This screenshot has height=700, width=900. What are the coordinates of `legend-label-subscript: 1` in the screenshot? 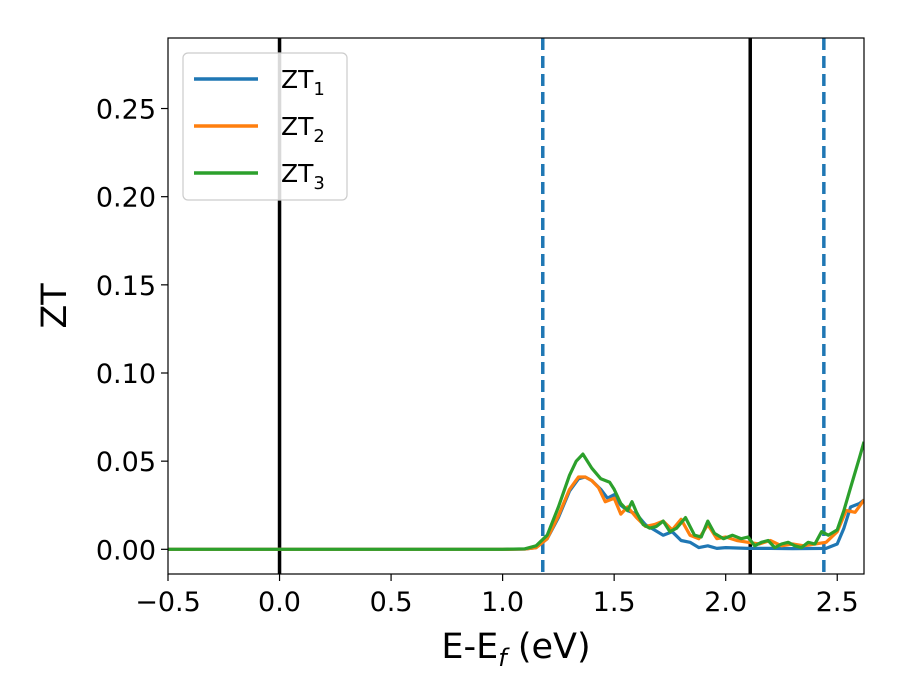 It's located at (318, 89).